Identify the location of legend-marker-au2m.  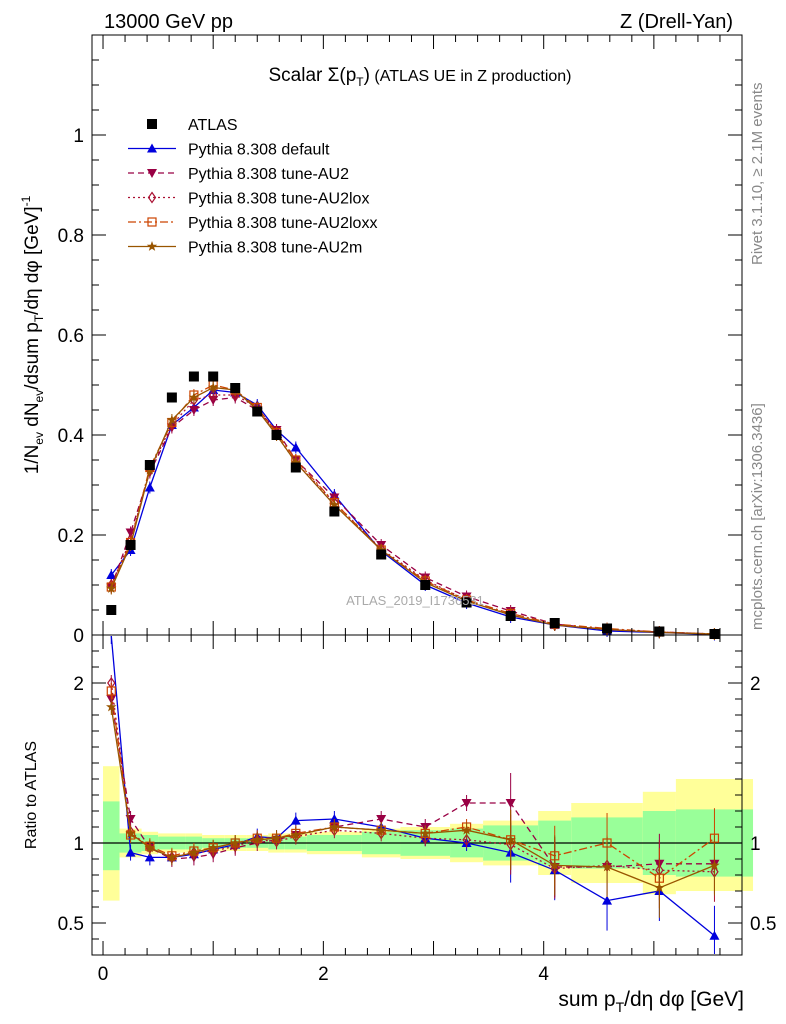
(152, 246).